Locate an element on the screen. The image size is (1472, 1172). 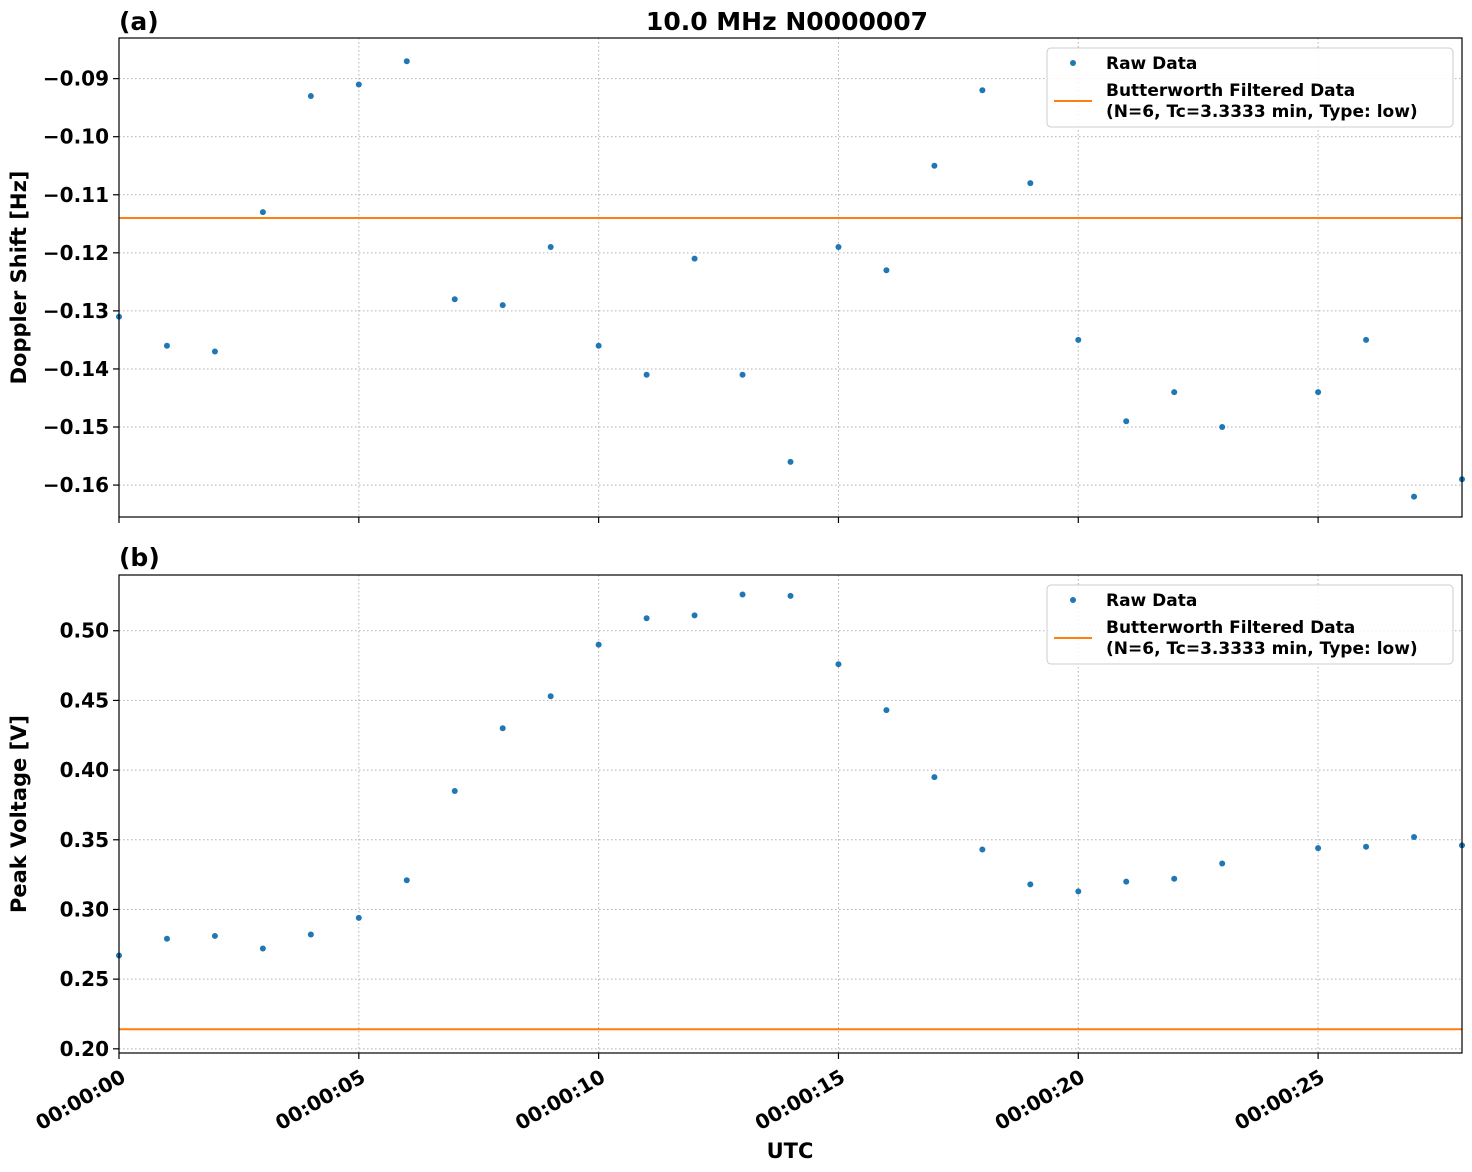
b-x-tick-label: 00:00:15 is located at coordinates (800, 1099).